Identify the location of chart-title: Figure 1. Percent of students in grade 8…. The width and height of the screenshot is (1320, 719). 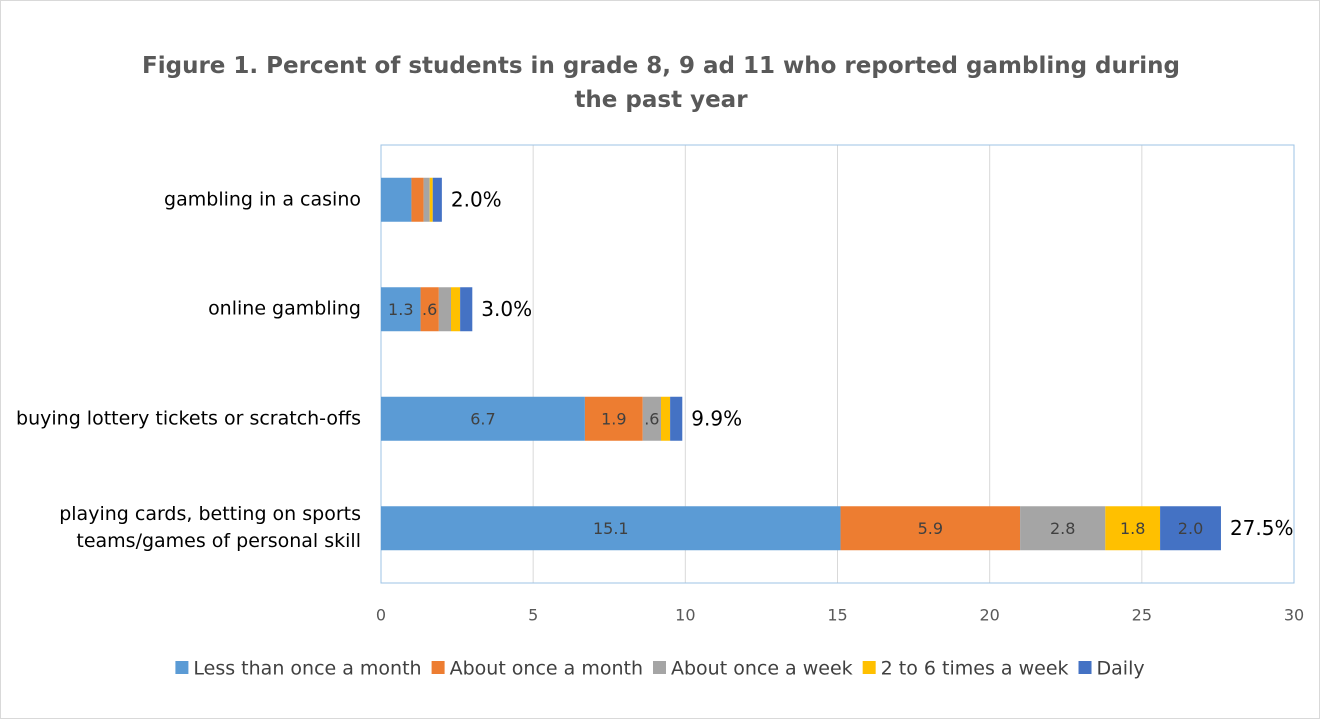
(661, 83).